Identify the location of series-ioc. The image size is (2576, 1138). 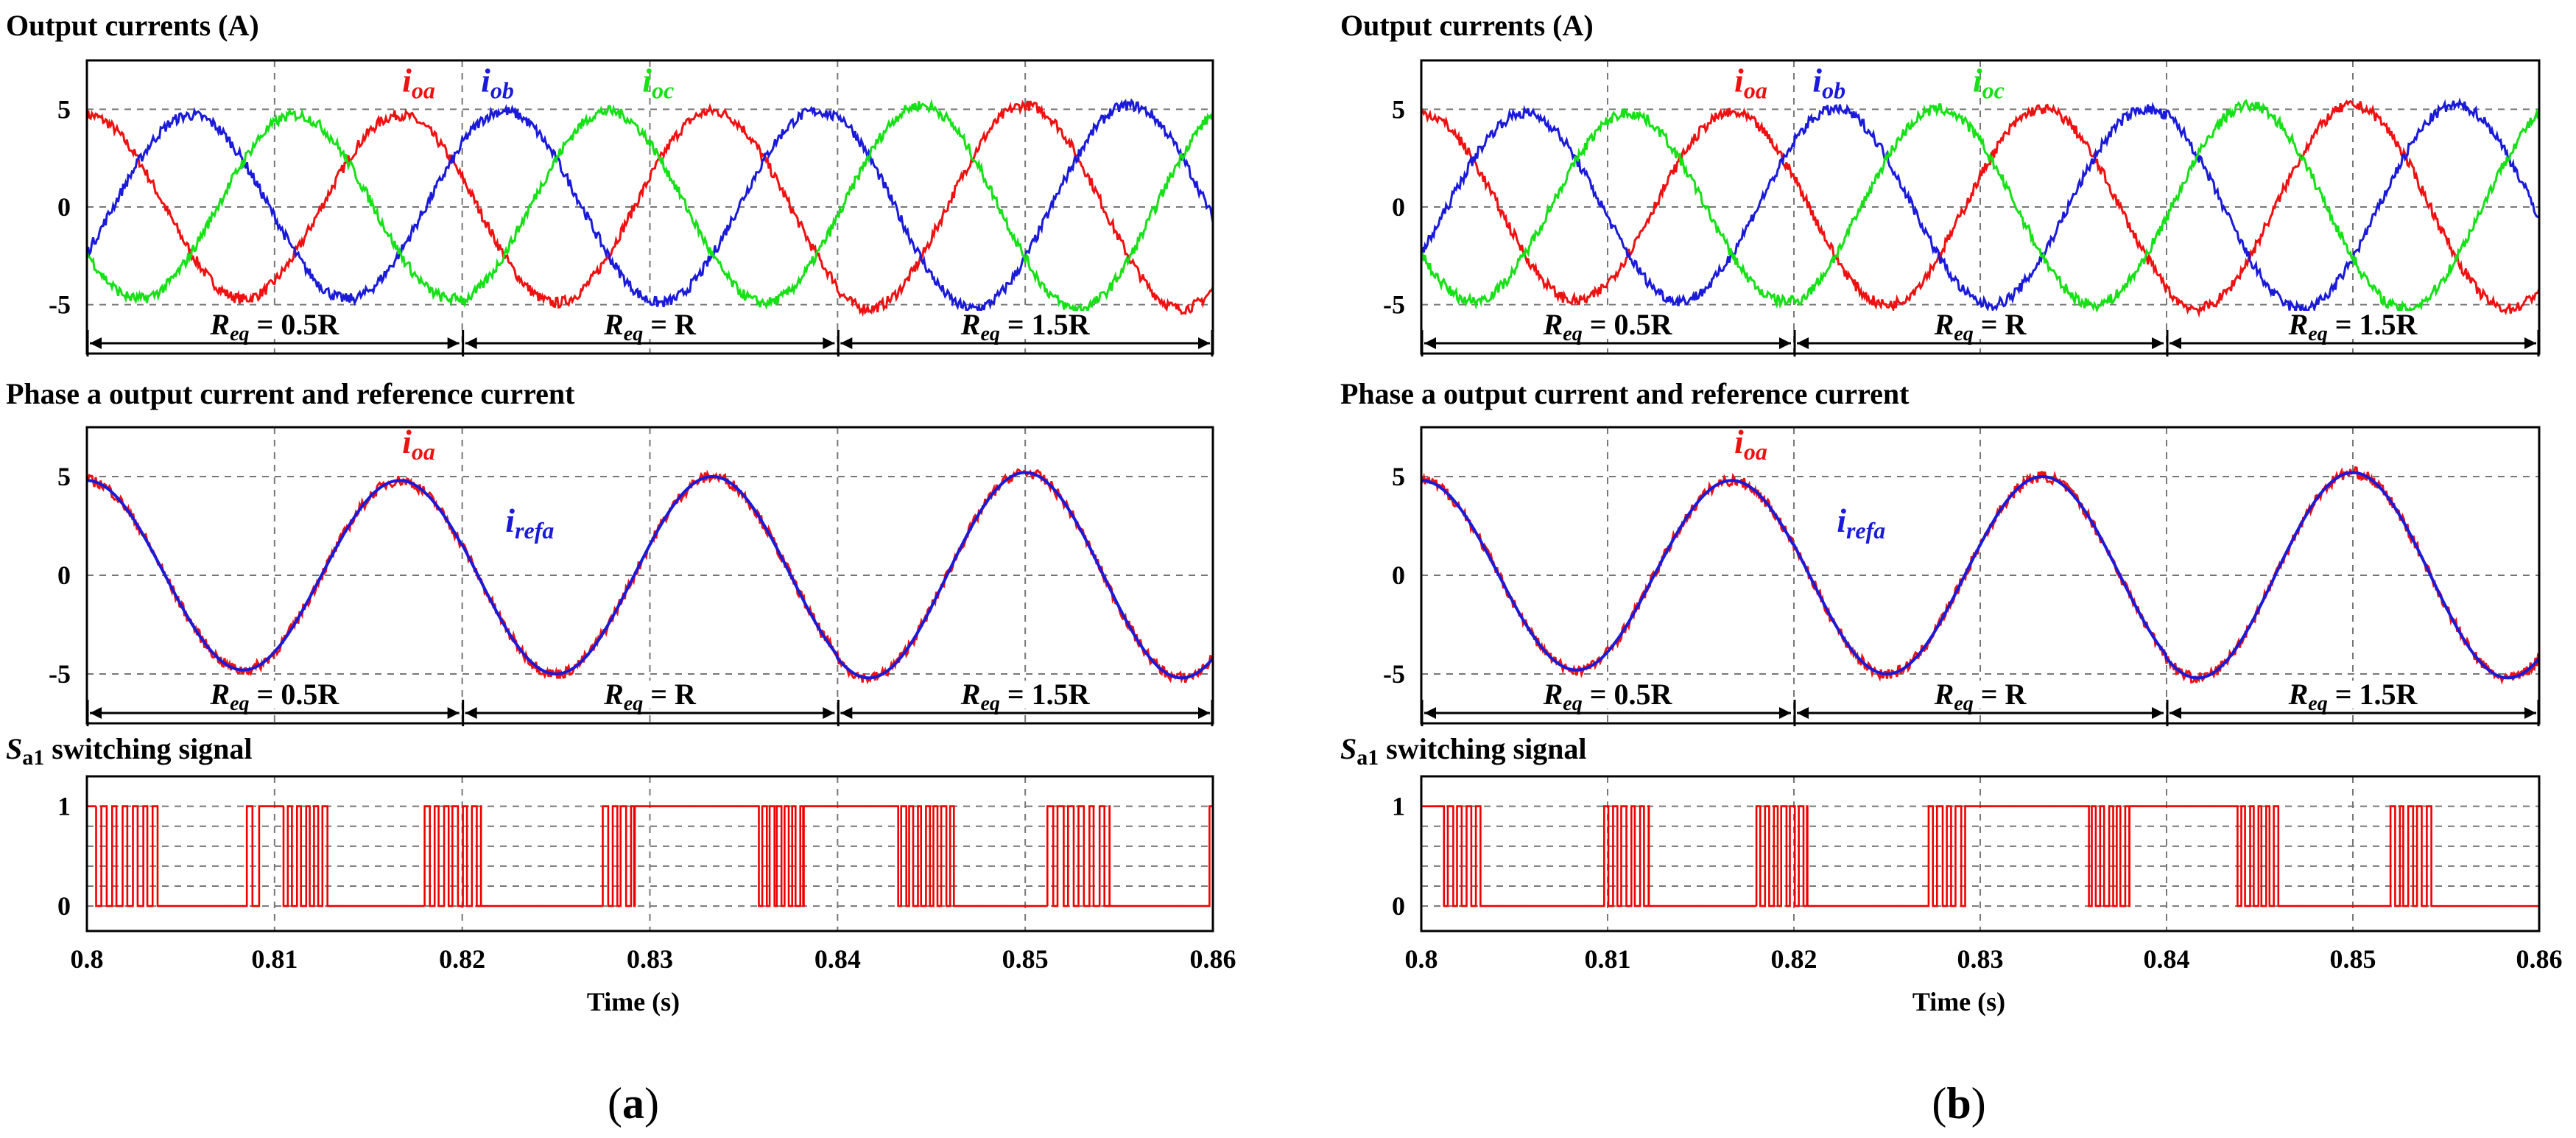
(649, 207).